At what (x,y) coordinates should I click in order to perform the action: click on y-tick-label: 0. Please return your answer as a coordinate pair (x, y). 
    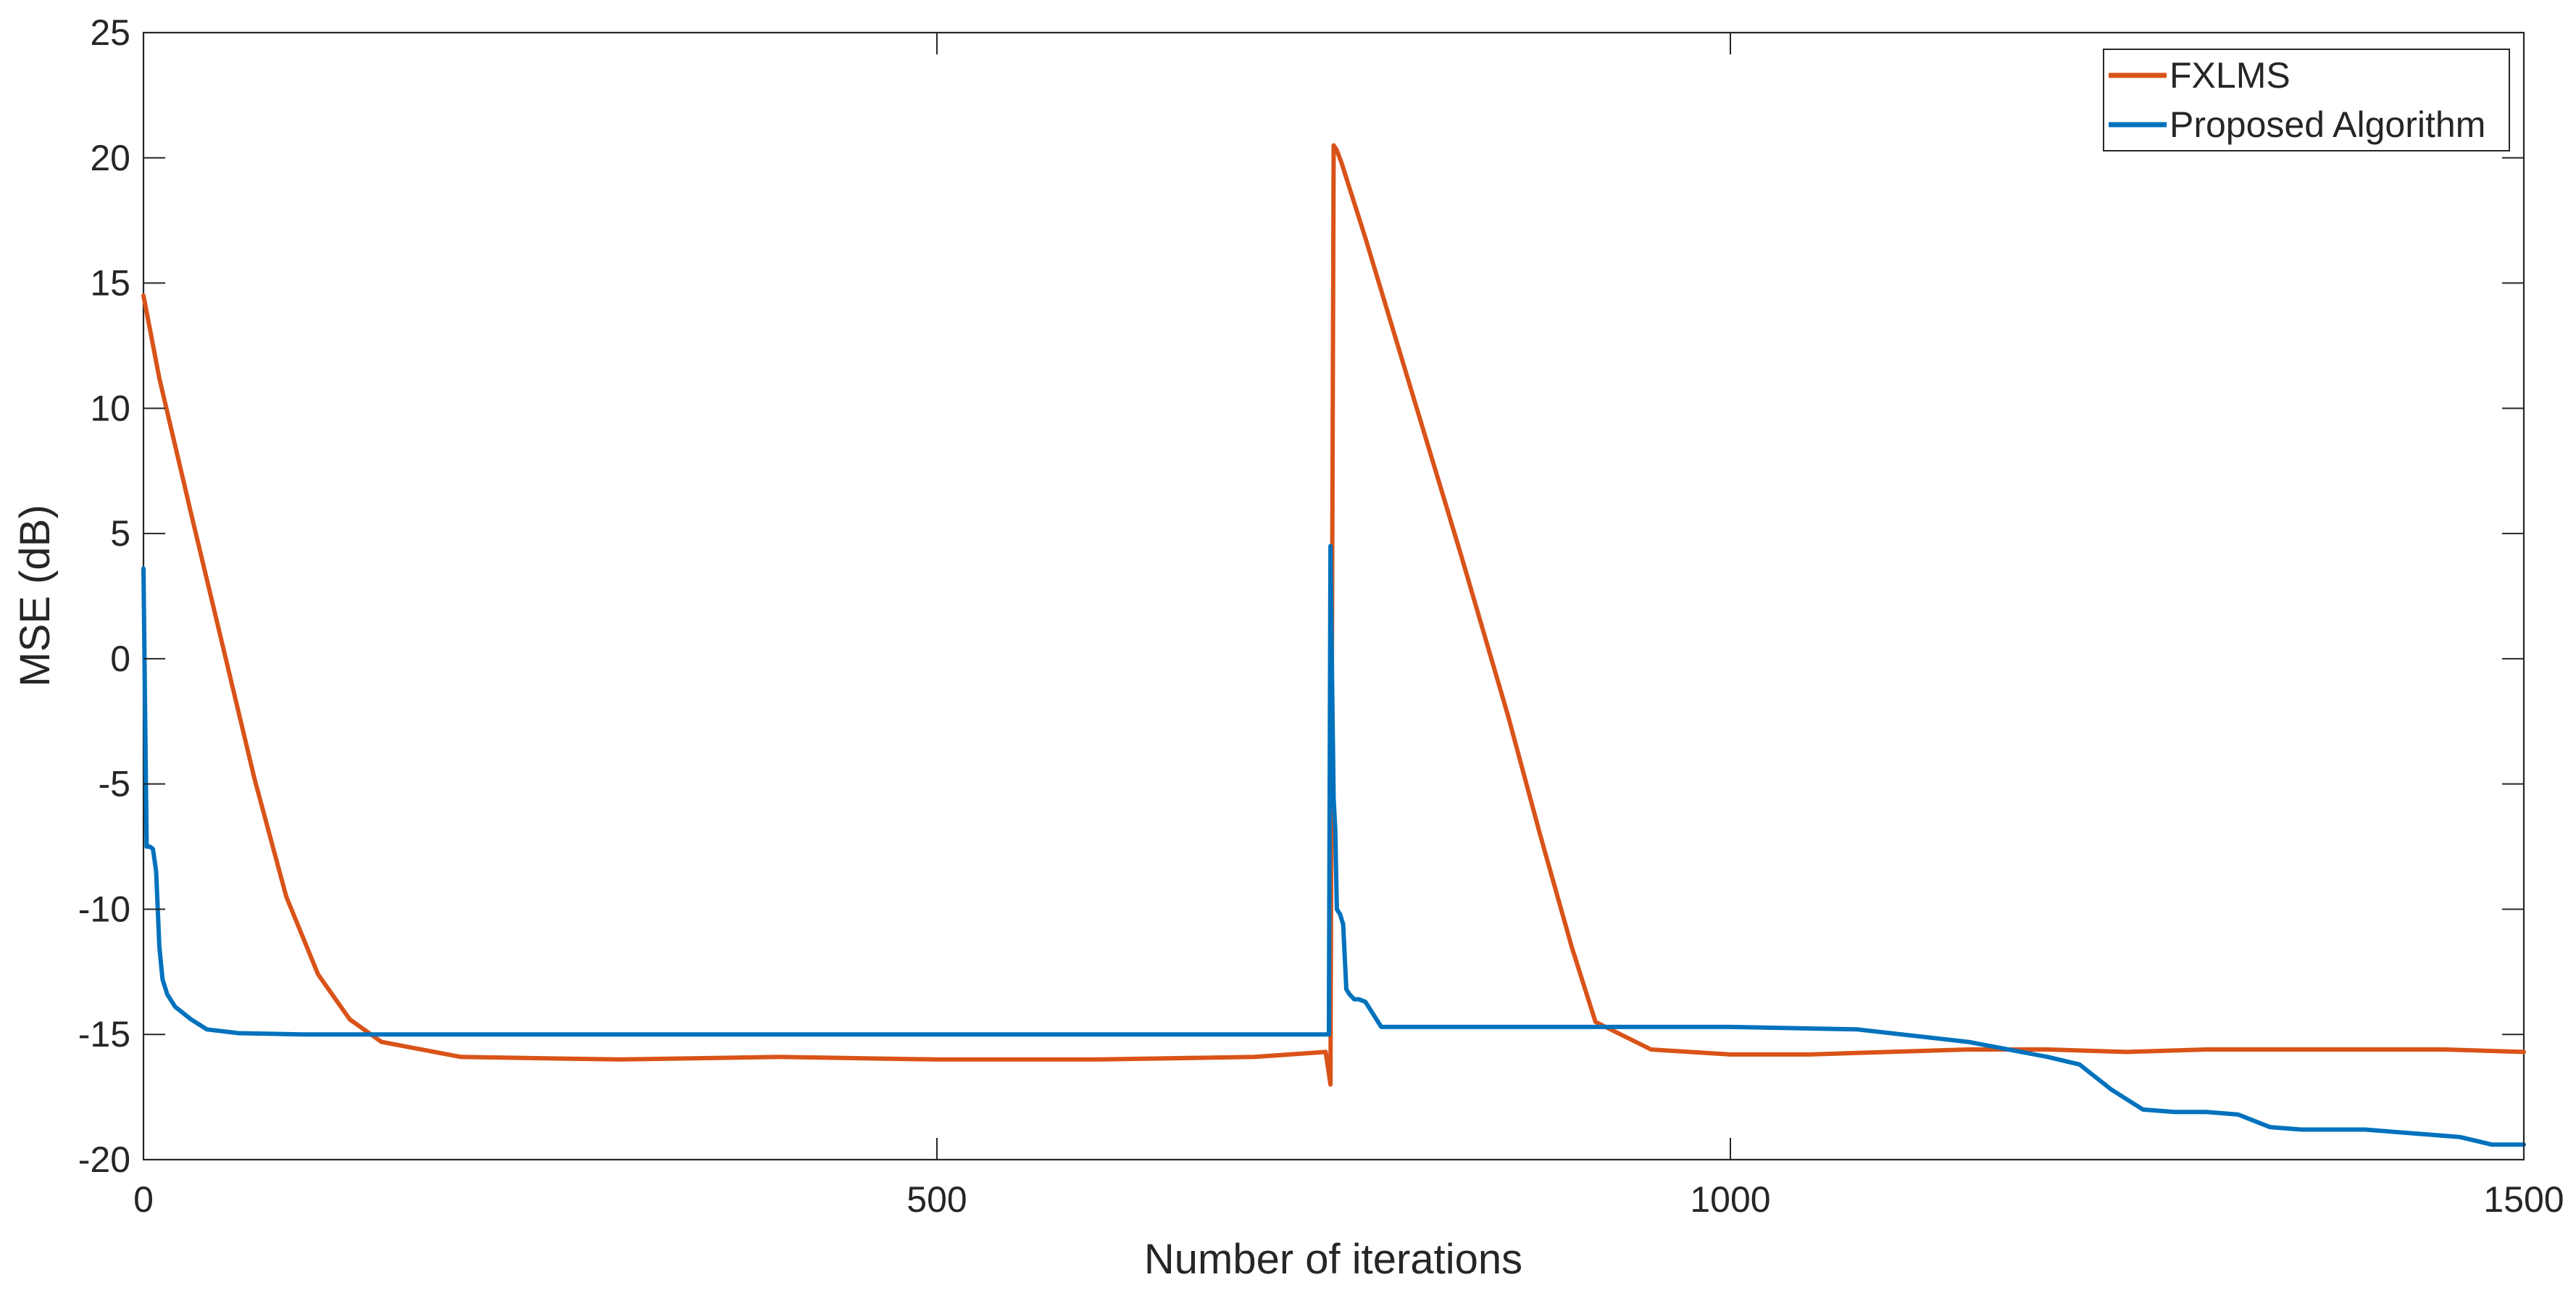
    Looking at the image, I should click on (120, 659).